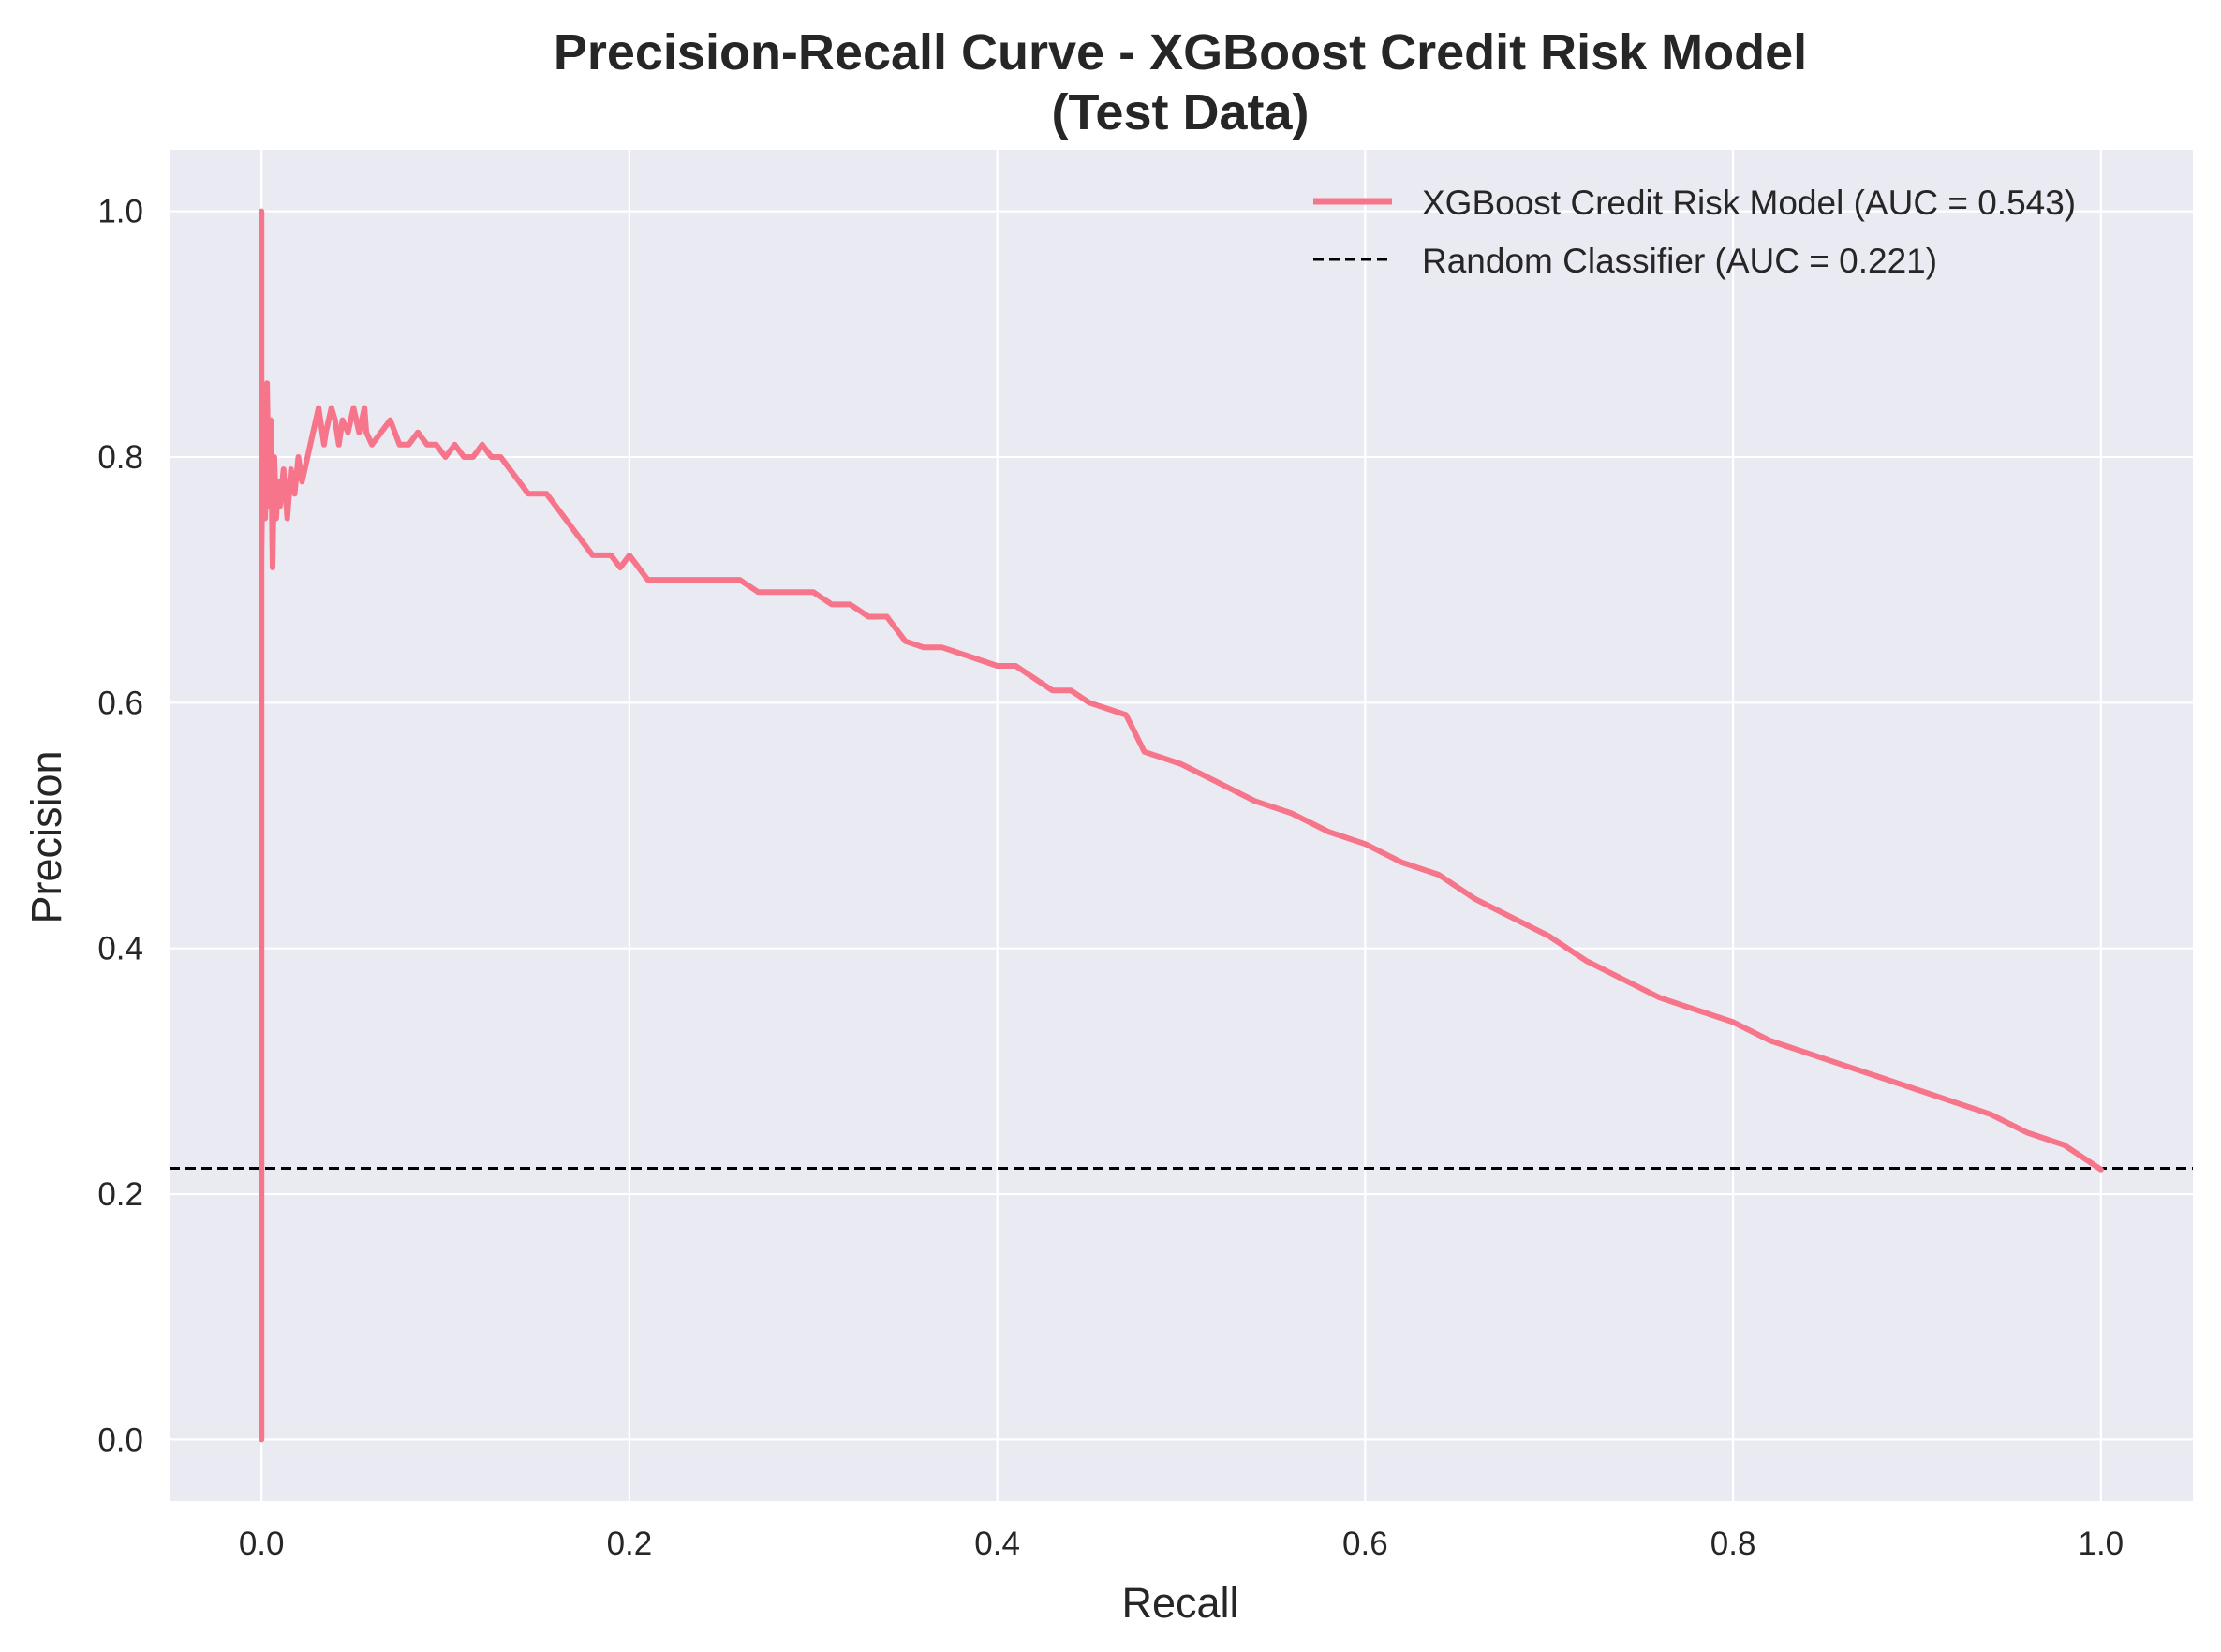 The height and width of the screenshot is (1652, 2221). I want to click on legend-entry-model: XGBoost Credit Risk Model (AUC = 0.543), so click(1749, 203).